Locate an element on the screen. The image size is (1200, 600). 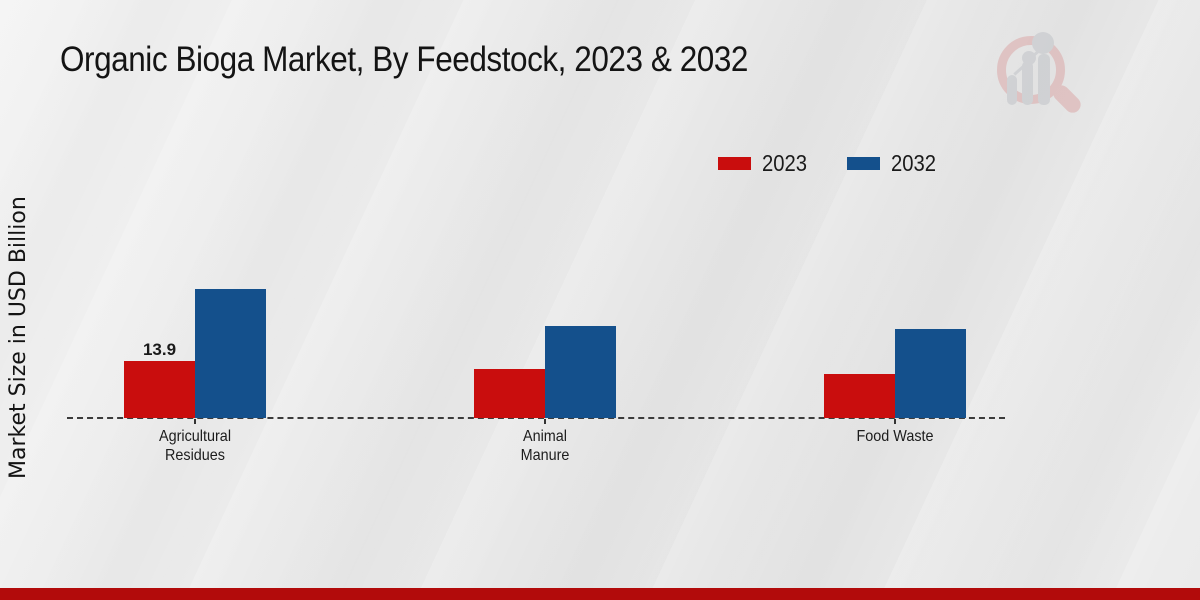
brand-watermark is located at coordinates (1040, 72).